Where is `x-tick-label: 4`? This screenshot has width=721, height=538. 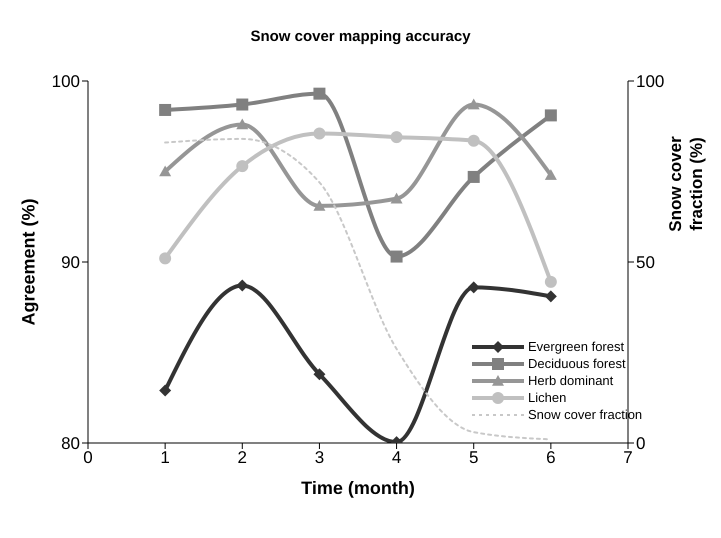 x-tick-label: 4 is located at coordinates (397, 458).